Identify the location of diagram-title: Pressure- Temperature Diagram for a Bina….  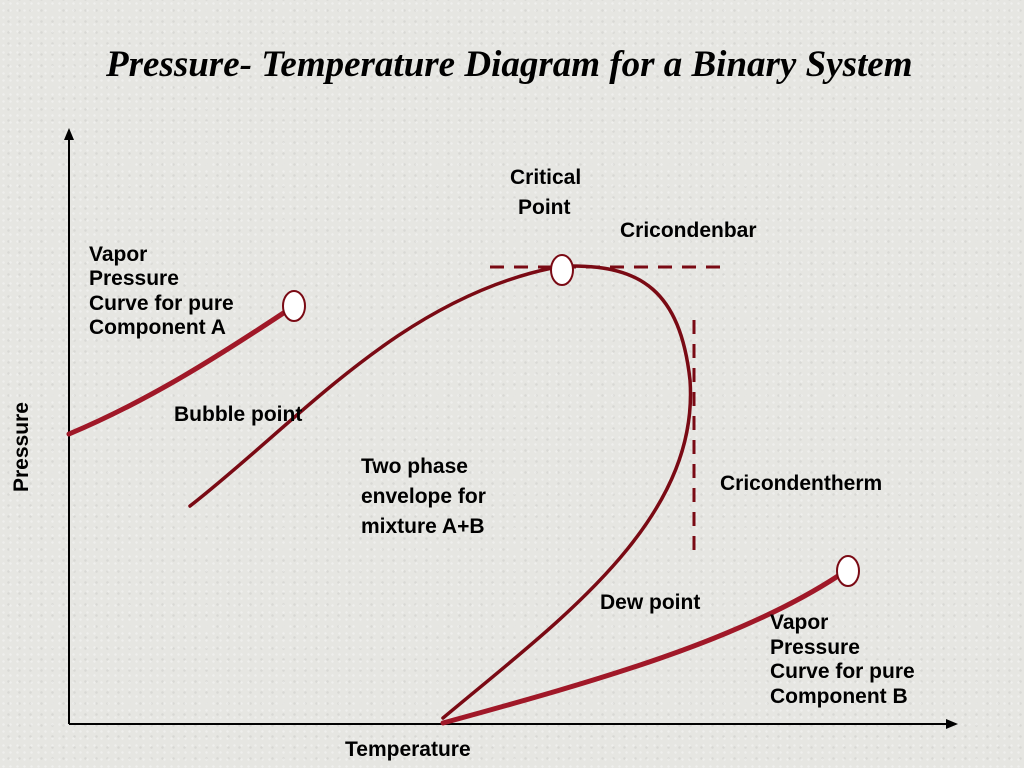
(508, 64).